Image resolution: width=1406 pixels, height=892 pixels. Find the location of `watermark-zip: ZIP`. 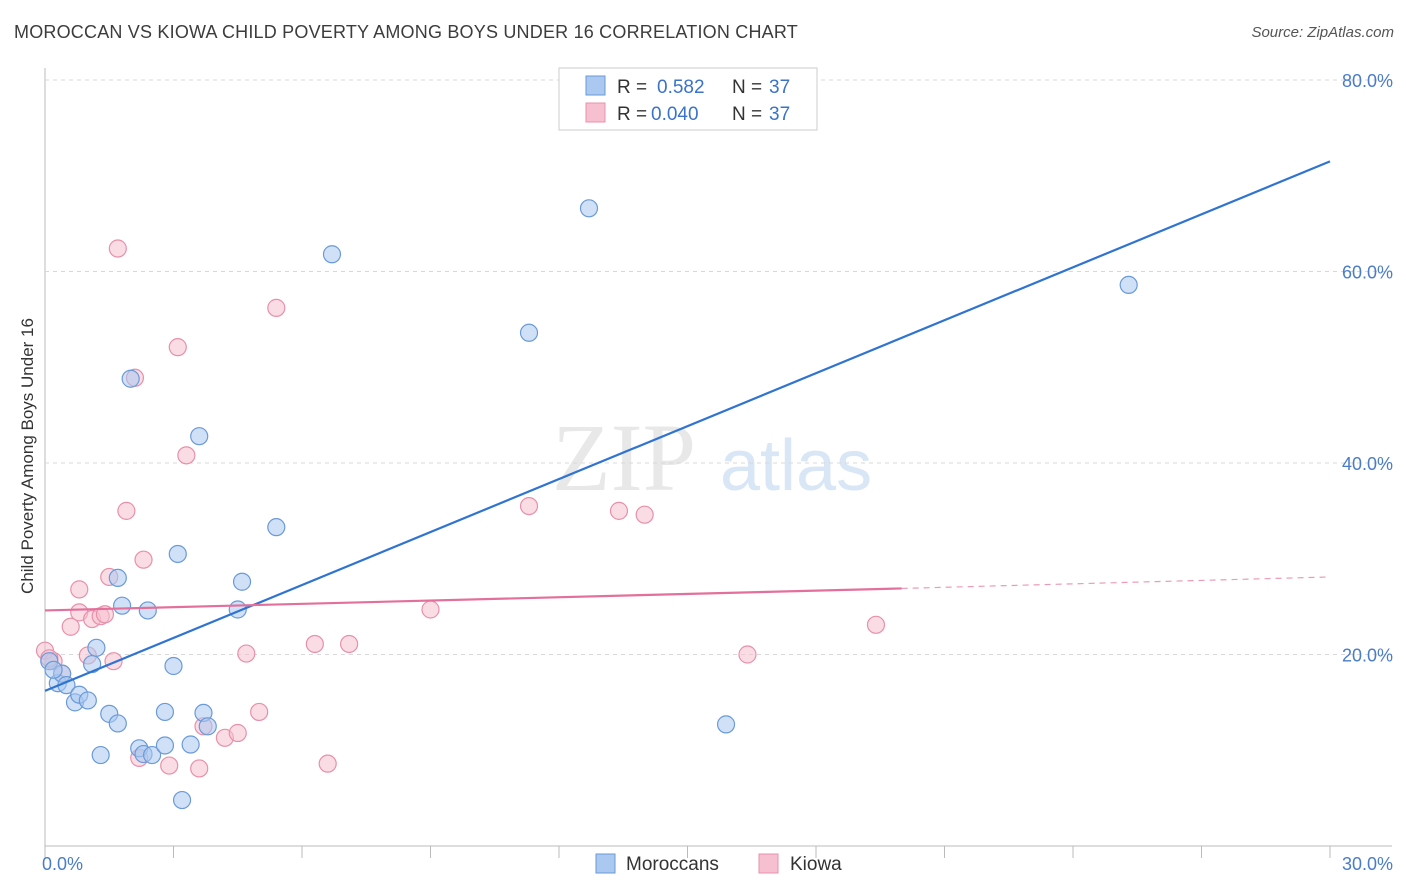

watermark-zip: ZIP is located at coordinates (624, 457).